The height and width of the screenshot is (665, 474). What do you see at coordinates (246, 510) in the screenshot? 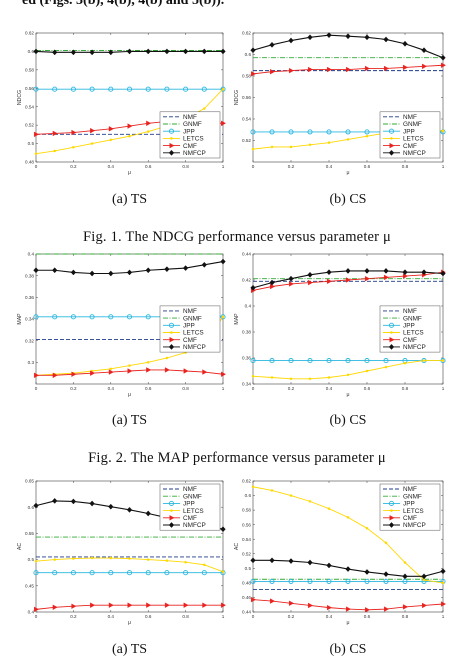
I see `y-tick-label: 0.58` at bounding box center [246, 510].